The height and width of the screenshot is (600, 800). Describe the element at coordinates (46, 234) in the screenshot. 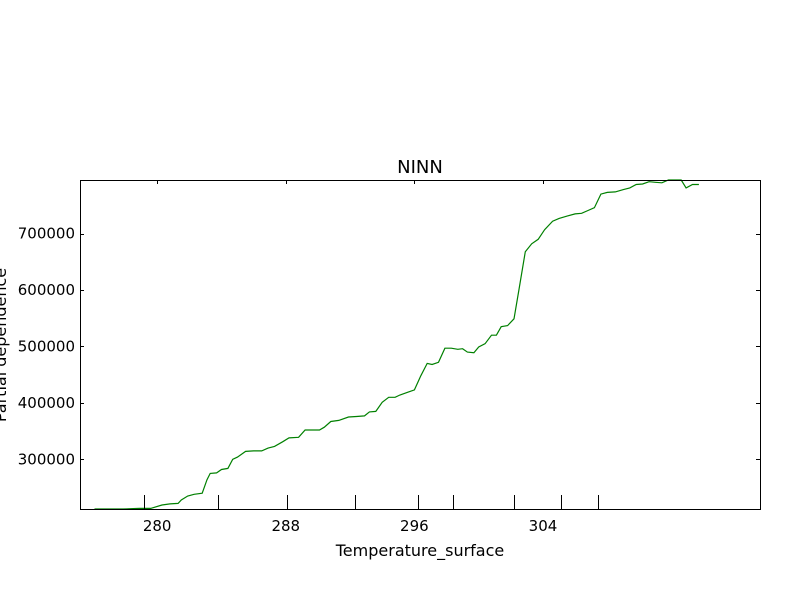

I see `y-tick-label: 700000` at that location.